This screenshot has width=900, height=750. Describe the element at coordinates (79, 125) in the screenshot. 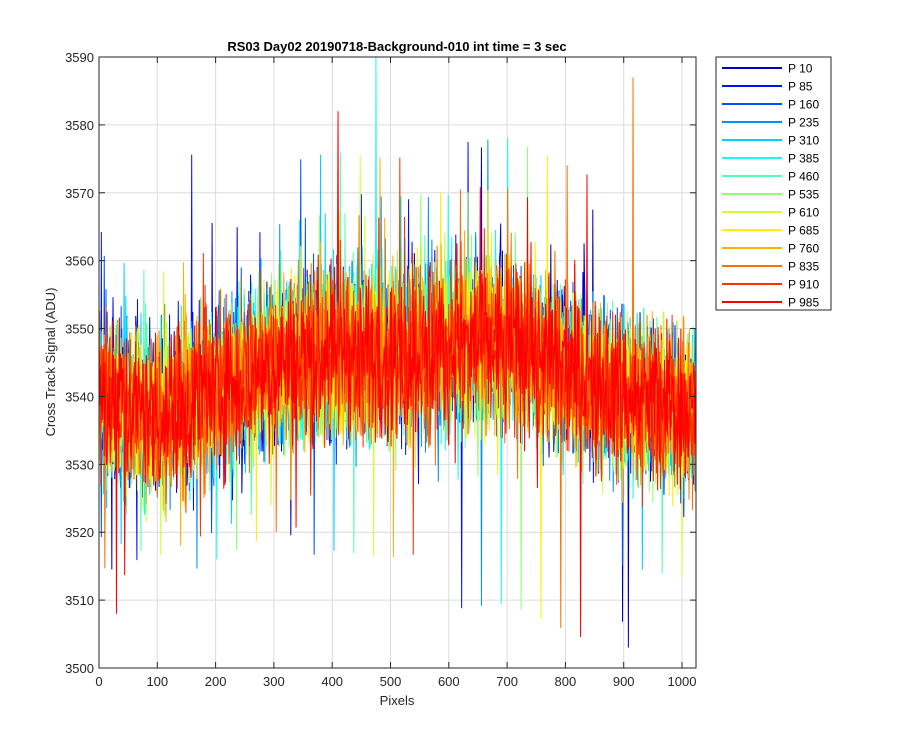

I see `y-tick-label: 3580` at that location.